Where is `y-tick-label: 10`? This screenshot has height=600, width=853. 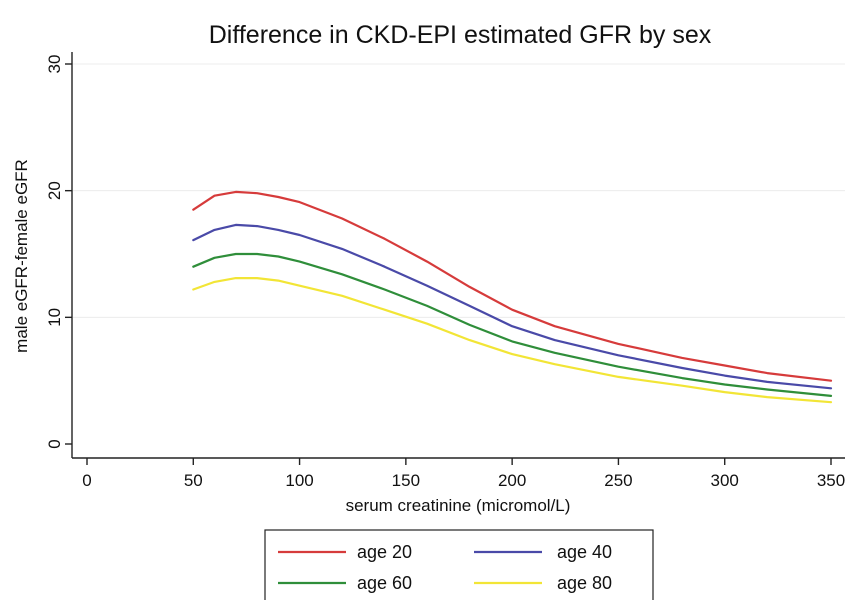
y-tick-label: 10 is located at coordinates (54, 317).